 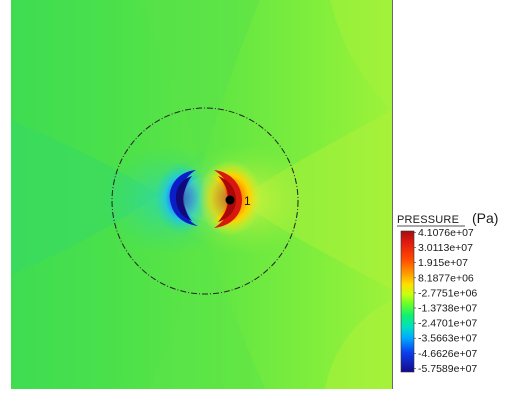 What do you see at coordinates (443, 263) in the screenshot?
I see `legend-tick-label: 1.915e+07` at bounding box center [443, 263].